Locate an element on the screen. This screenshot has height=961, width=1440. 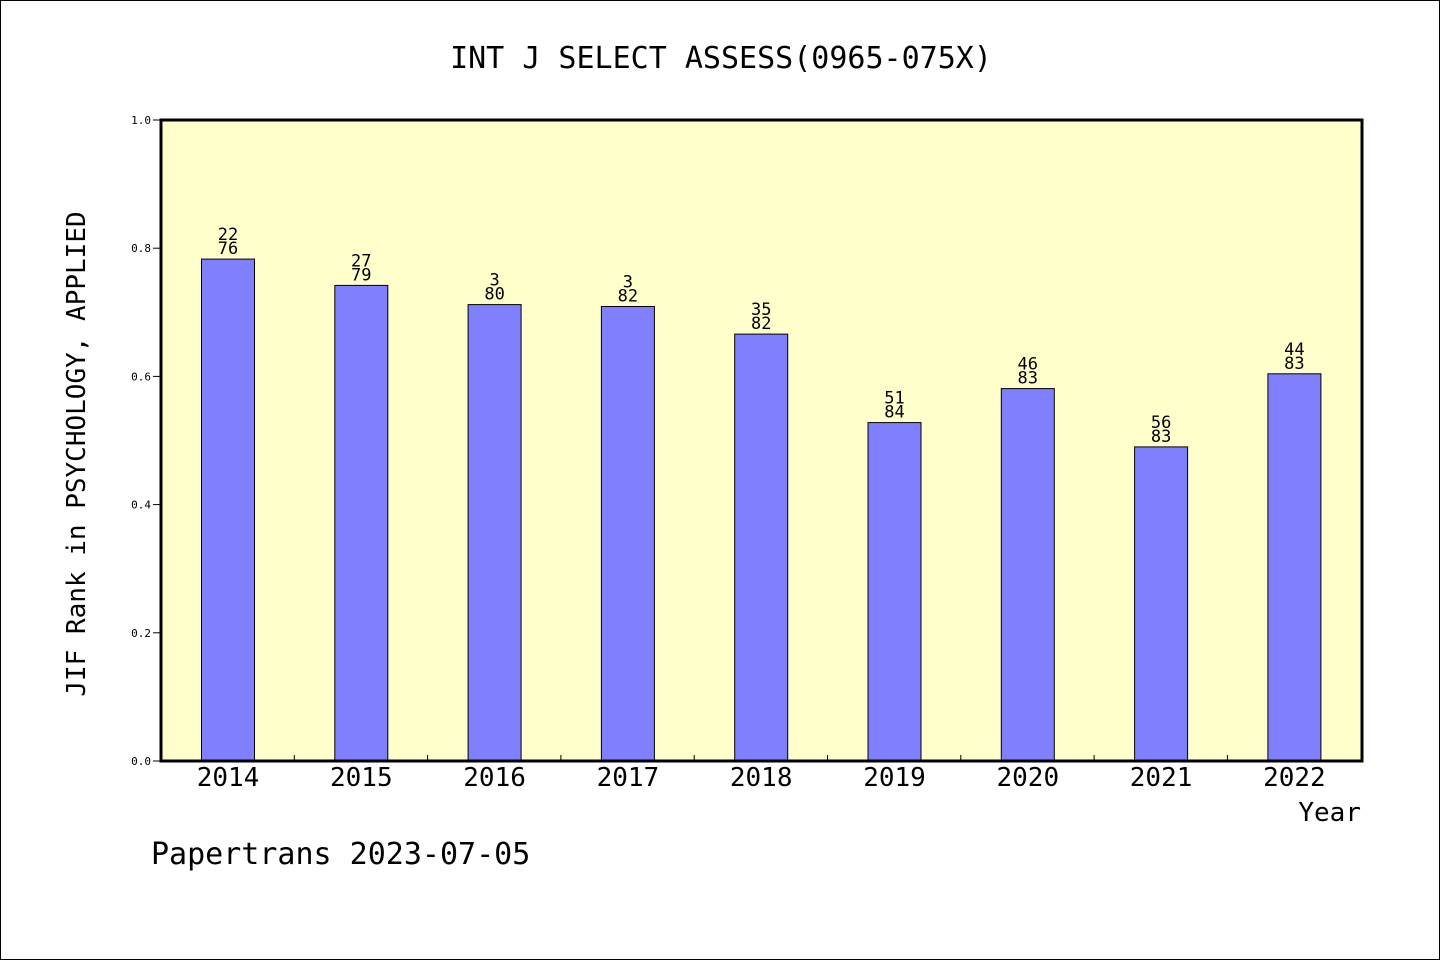
x-axis: 2014 2015 2016 2017 2018 2019 2020 2021 2022 is located at coordinates (761, 774).